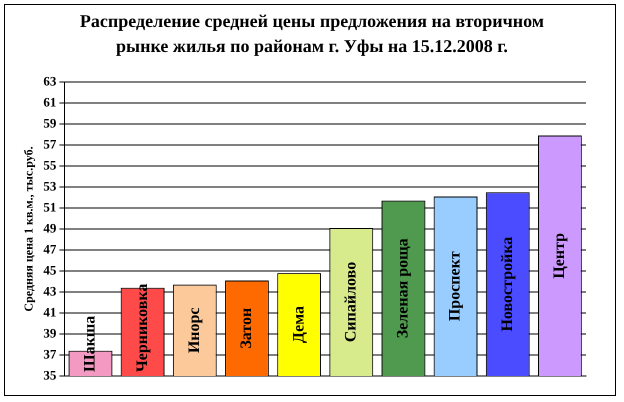 This screenshot has height=402, width=624. What do you see at coordinates (50, 374) in the screenshot?
I see `y-tick-label: 35` at bounding box center [50, 374].